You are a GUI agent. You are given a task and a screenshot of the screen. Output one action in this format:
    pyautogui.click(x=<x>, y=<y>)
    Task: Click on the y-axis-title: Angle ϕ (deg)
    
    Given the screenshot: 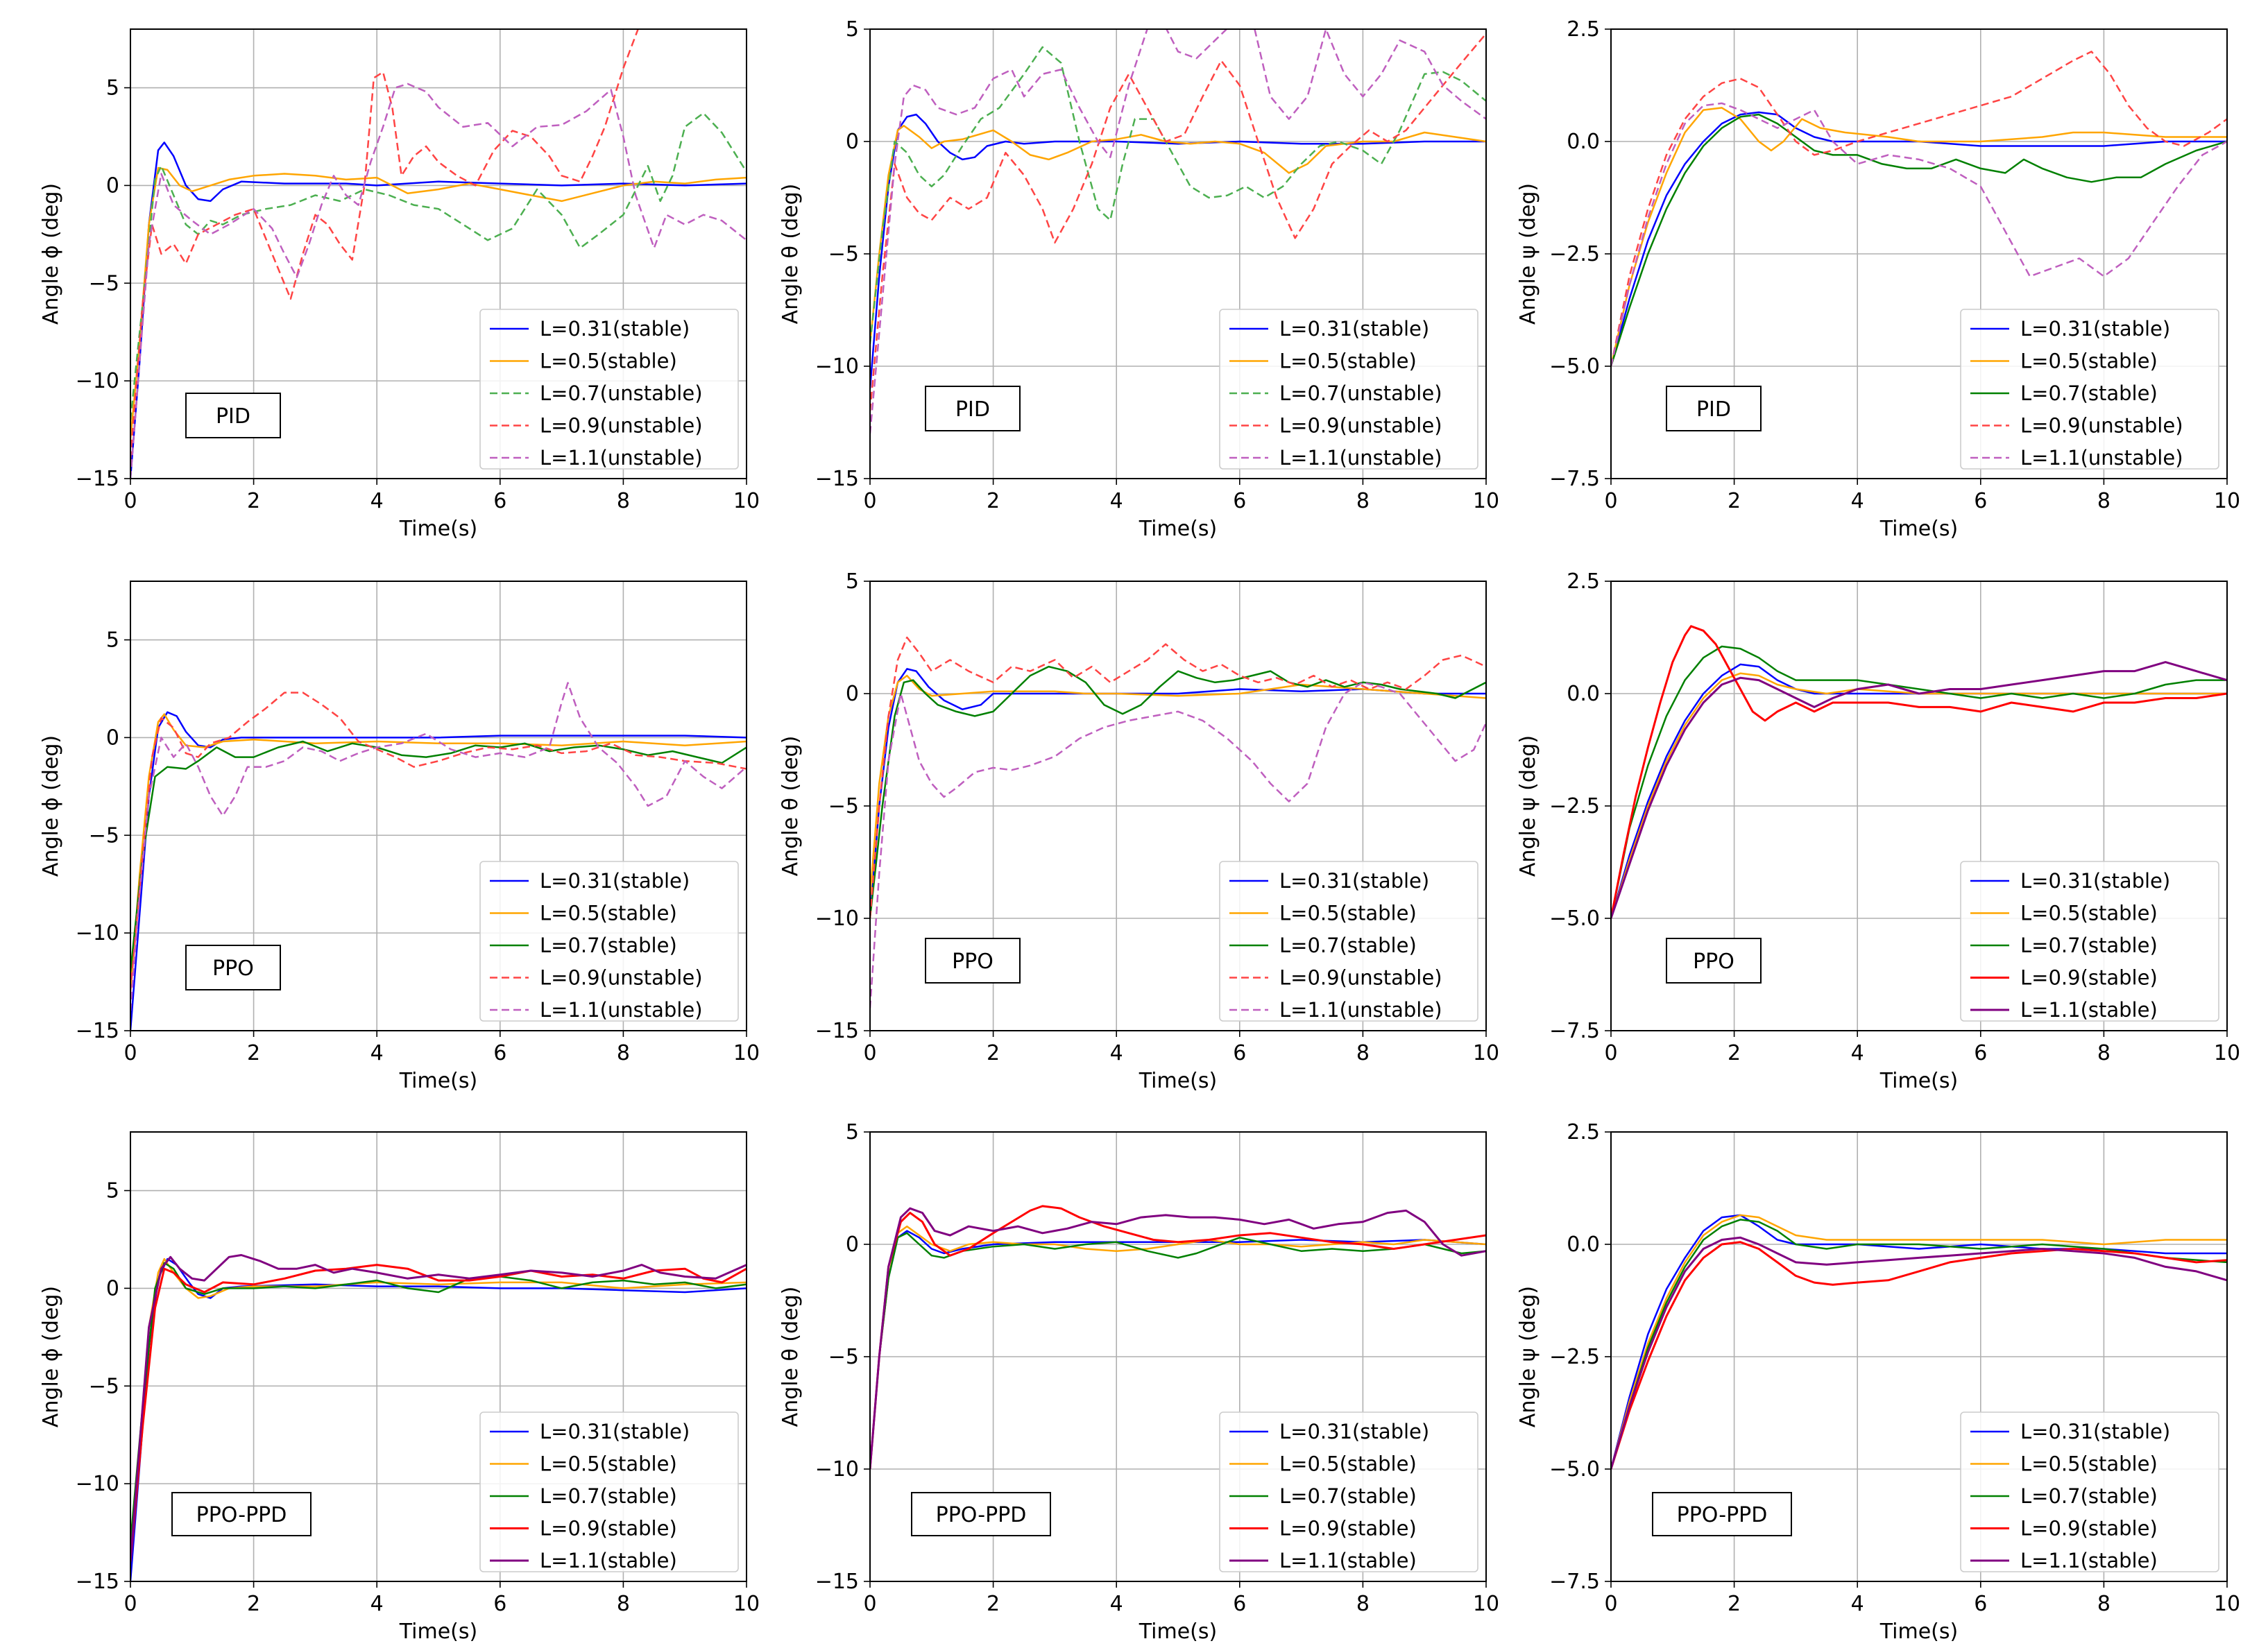 What is the action you would take?
    pyautogui.click(x=51, y=254)
    